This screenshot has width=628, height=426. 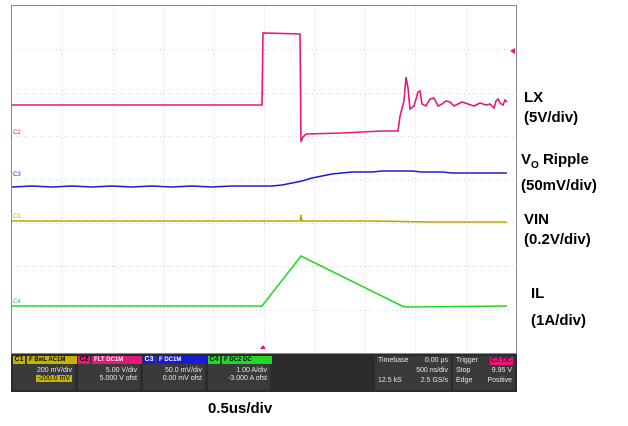 I want to click on trace-vo-ripple, so click(x=259, y=179).